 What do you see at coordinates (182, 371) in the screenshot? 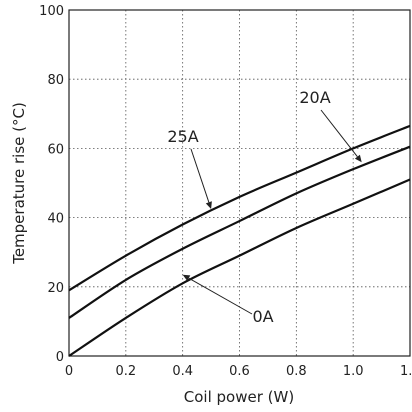
I see `x-tick-label: 0.4` at bounding box center [182, 371].